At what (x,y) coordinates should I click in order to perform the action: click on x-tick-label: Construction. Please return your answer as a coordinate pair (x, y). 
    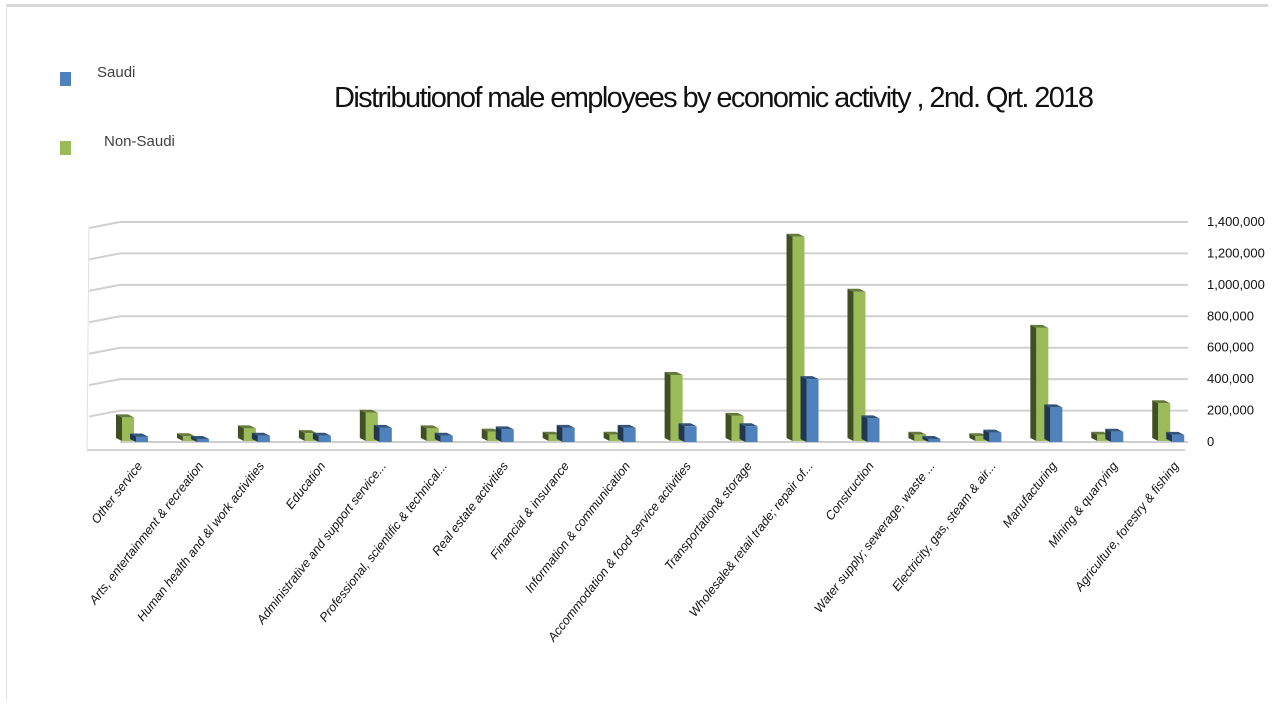
    Looking at the image, I should click on (850, 491).